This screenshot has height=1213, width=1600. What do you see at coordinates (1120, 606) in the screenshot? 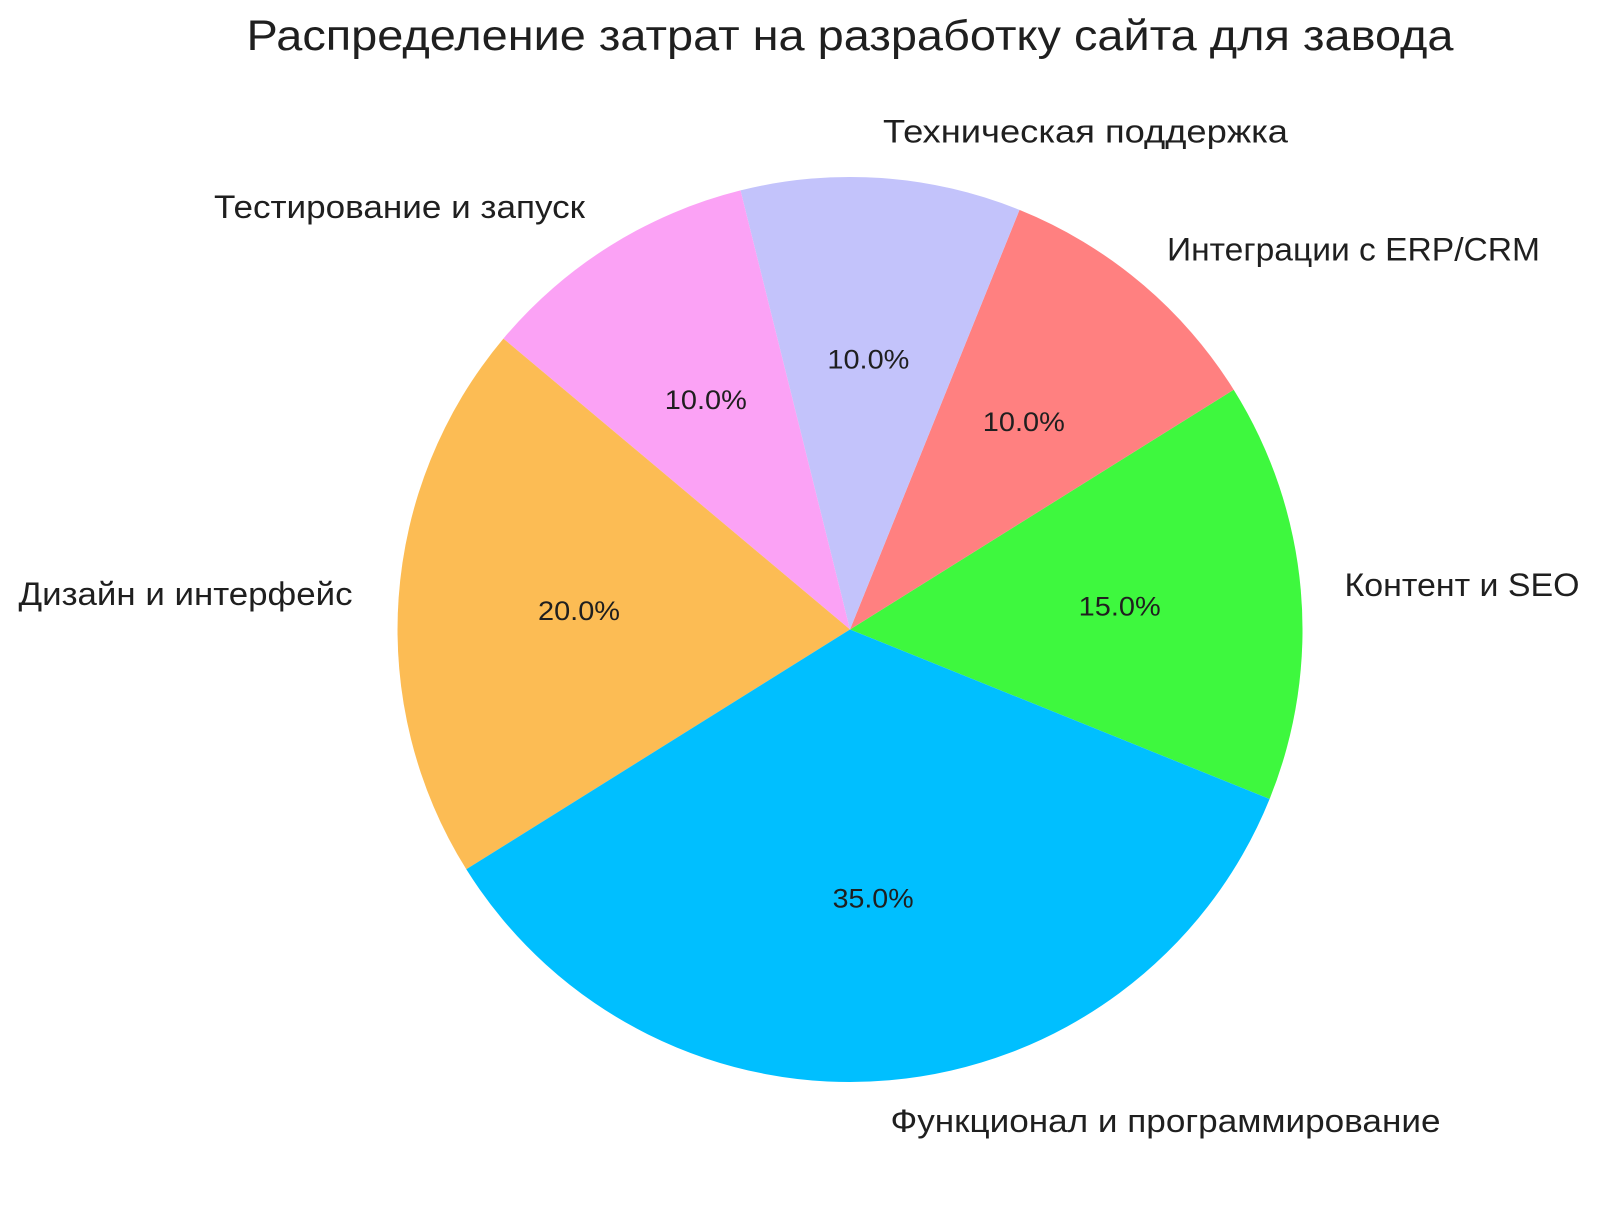
I see `svg-text: 15.0%` at bounding box center [1120, 606].